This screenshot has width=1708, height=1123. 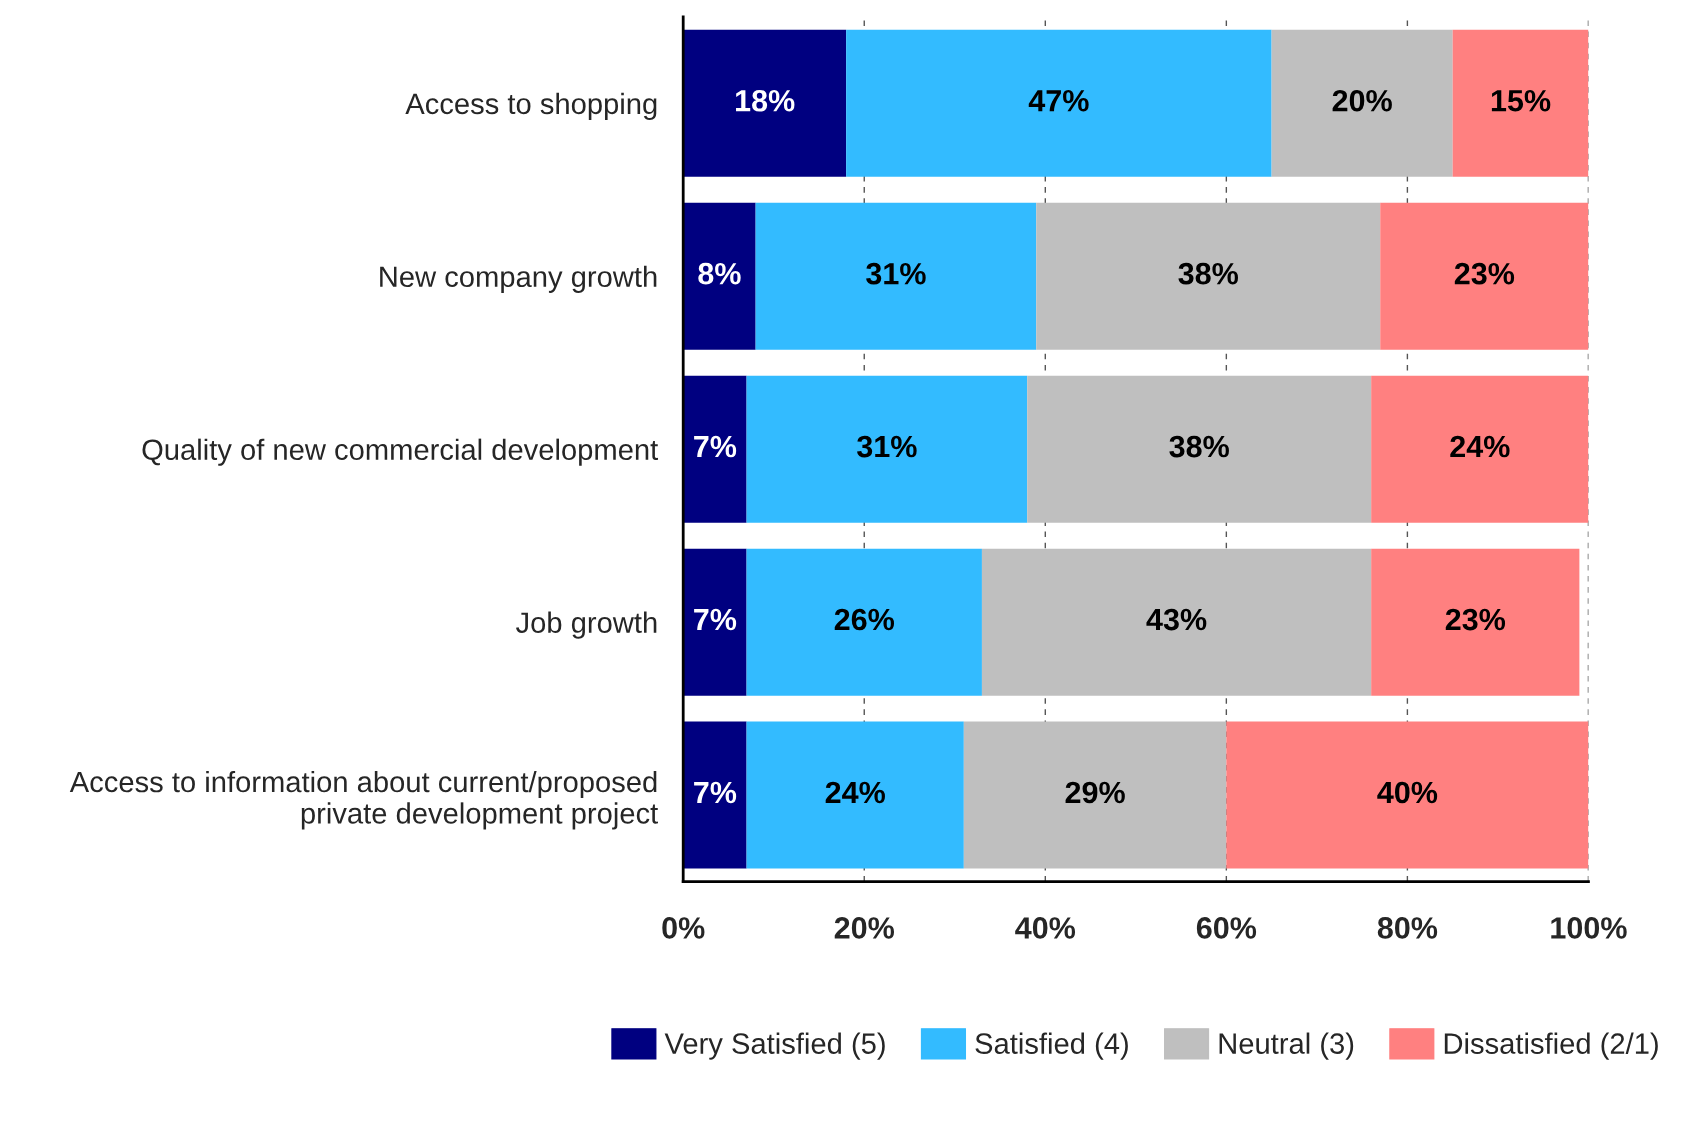 What do you see at coordinates (586, 625) in the screenshot?
I see `y-tick-label: Job growth` at bounding box center [586, 625].